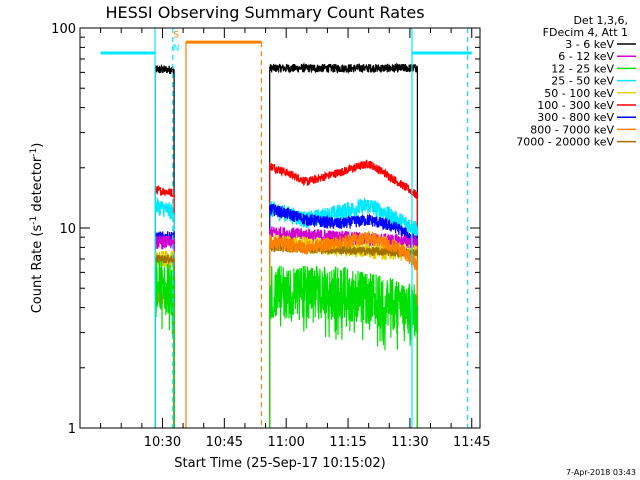 Image resolution: width=640 pixels, height=480 pixels. Describe the element at coordinates (72, 429) in the screenshot. I see `y-tick-label: 1` at that location.